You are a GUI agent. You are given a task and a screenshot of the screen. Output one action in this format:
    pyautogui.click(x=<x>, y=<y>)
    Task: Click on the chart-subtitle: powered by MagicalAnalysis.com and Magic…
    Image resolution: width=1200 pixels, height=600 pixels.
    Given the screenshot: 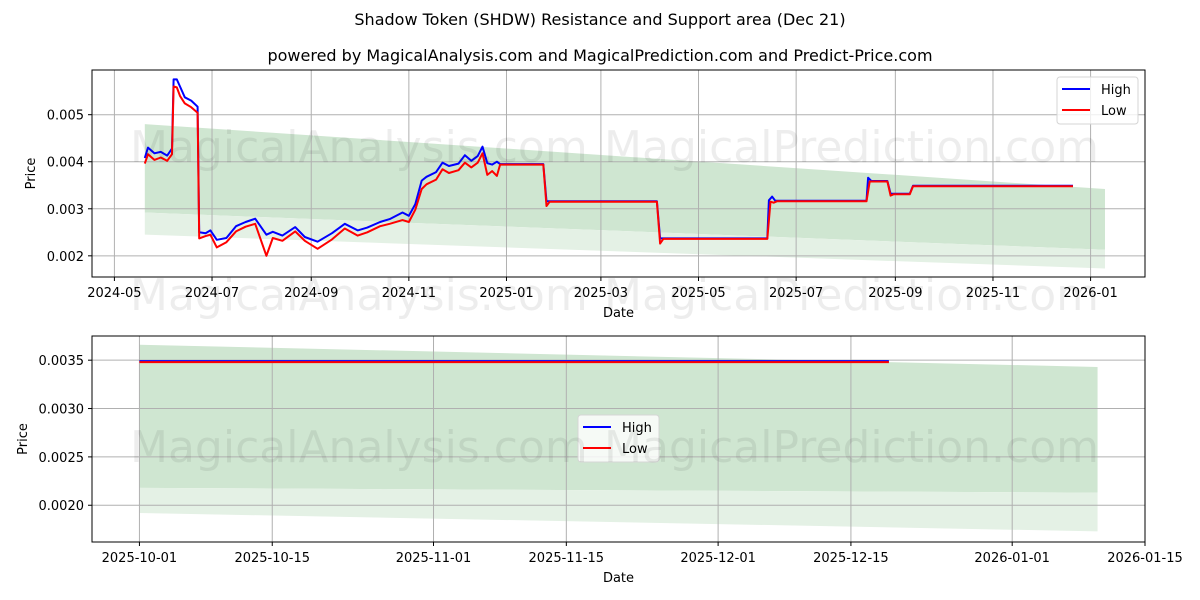 What is the action you would take?
    pyautogui.click(x=600, y=55)
    